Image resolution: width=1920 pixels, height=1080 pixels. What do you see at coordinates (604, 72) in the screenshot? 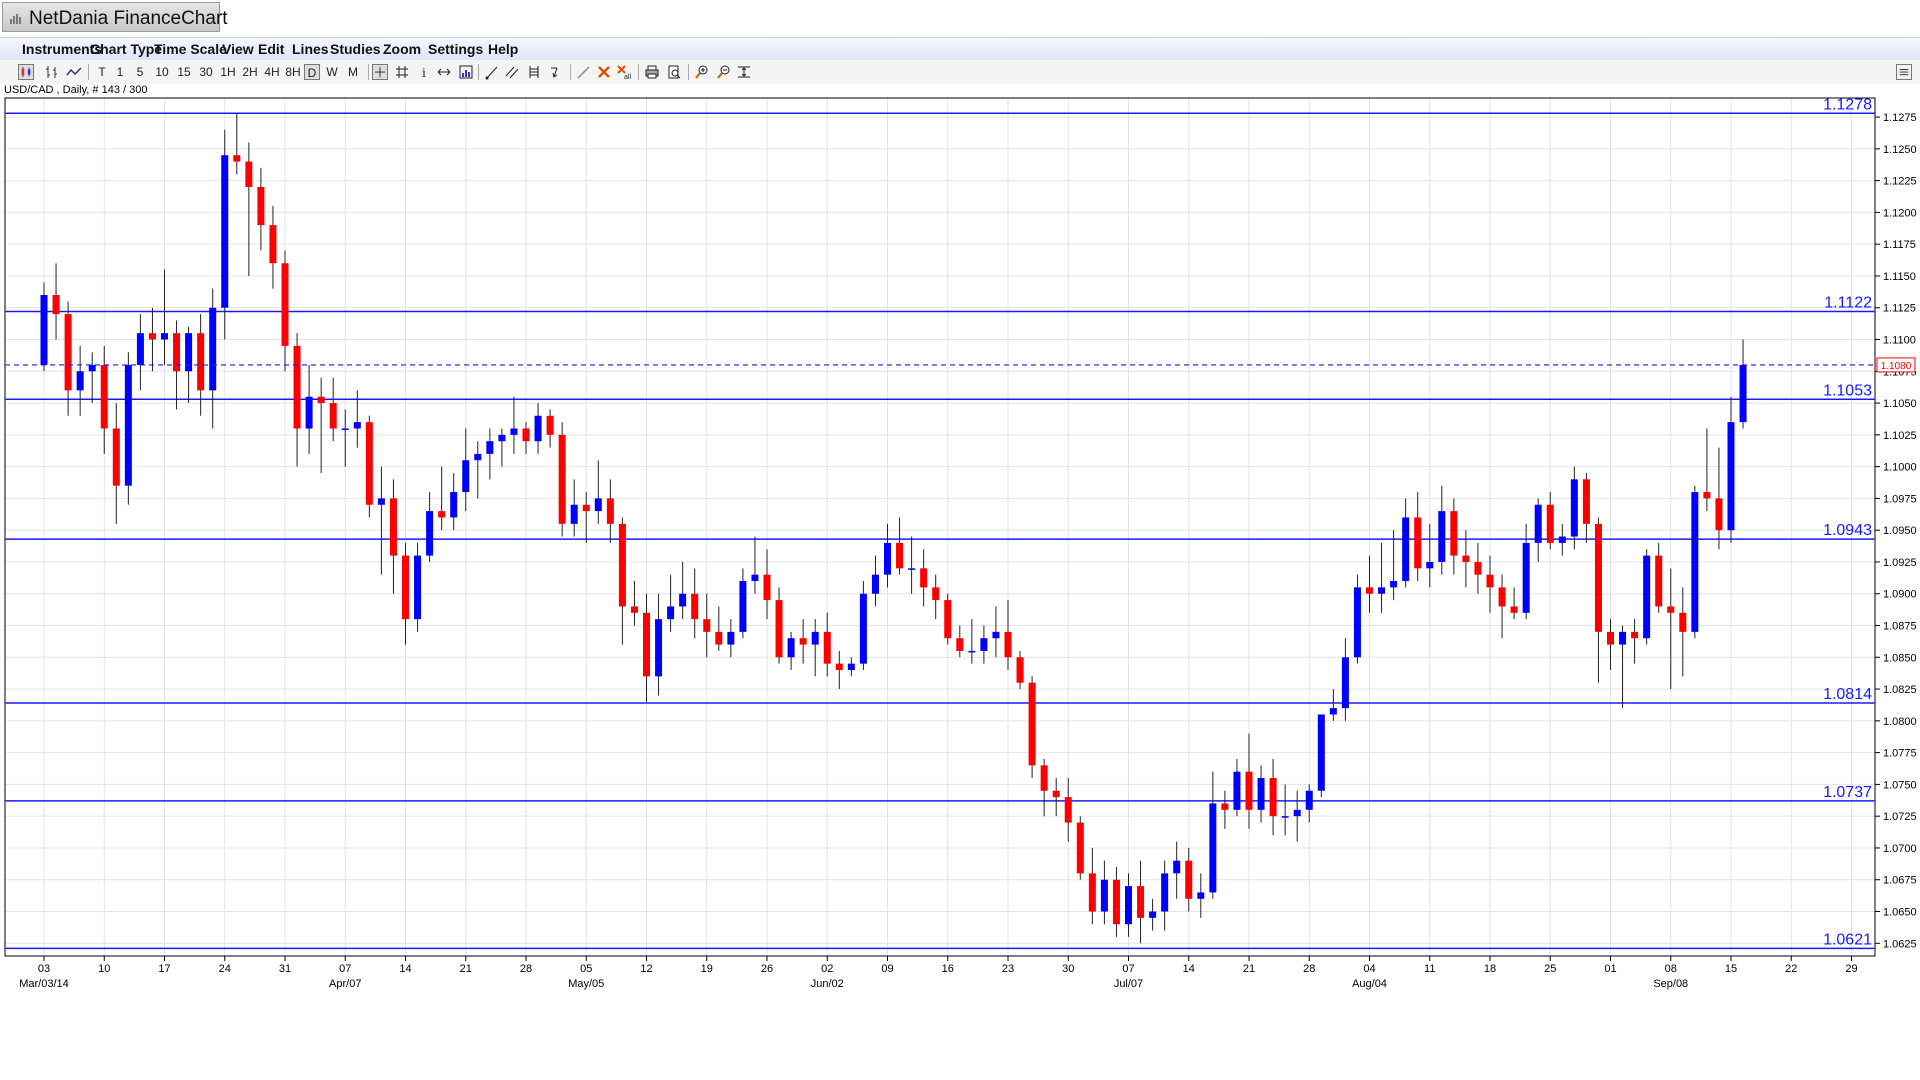
I see `delete-icon` at bounding box center [604, 72].